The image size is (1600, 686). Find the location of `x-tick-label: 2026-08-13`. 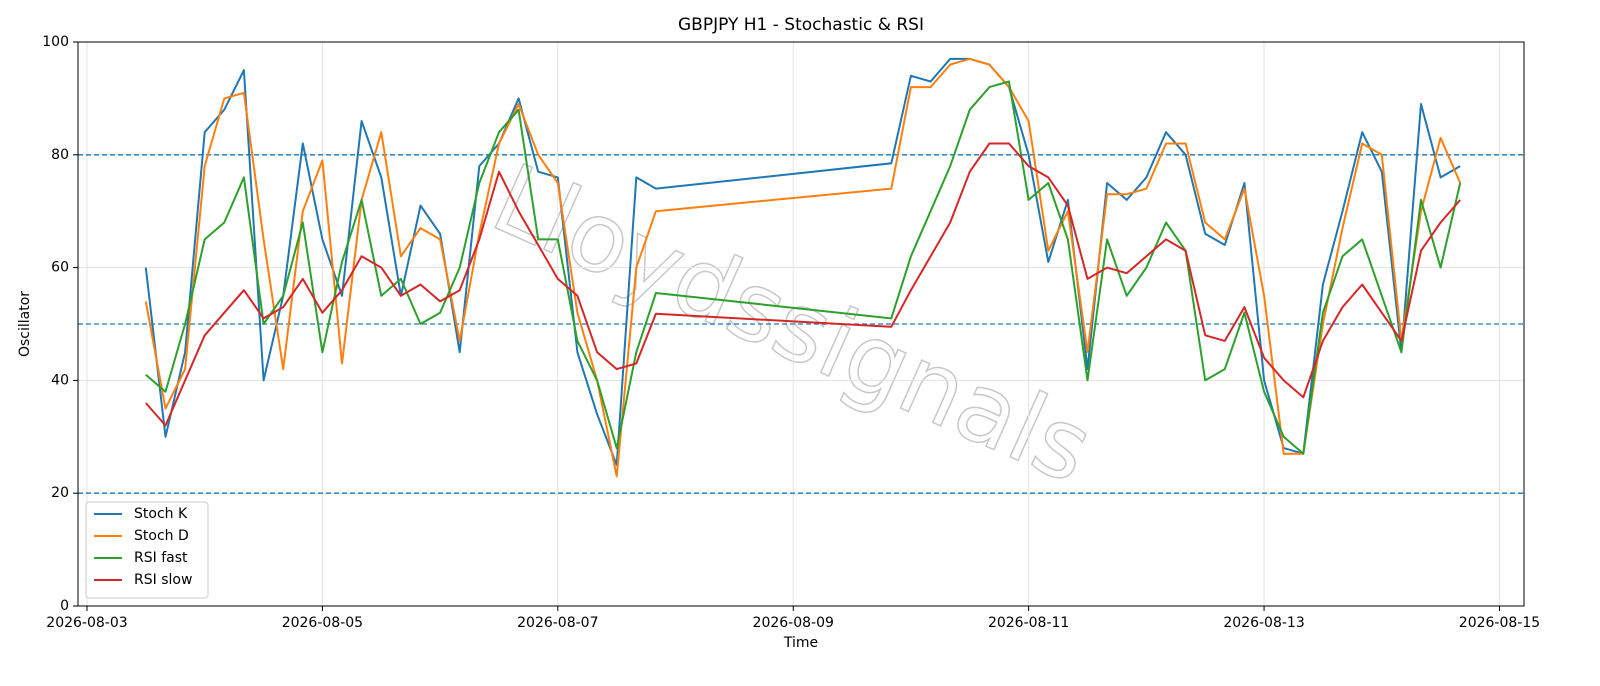

x-tick-label: 2026-08-13 is located at coordinates (1263, 623).